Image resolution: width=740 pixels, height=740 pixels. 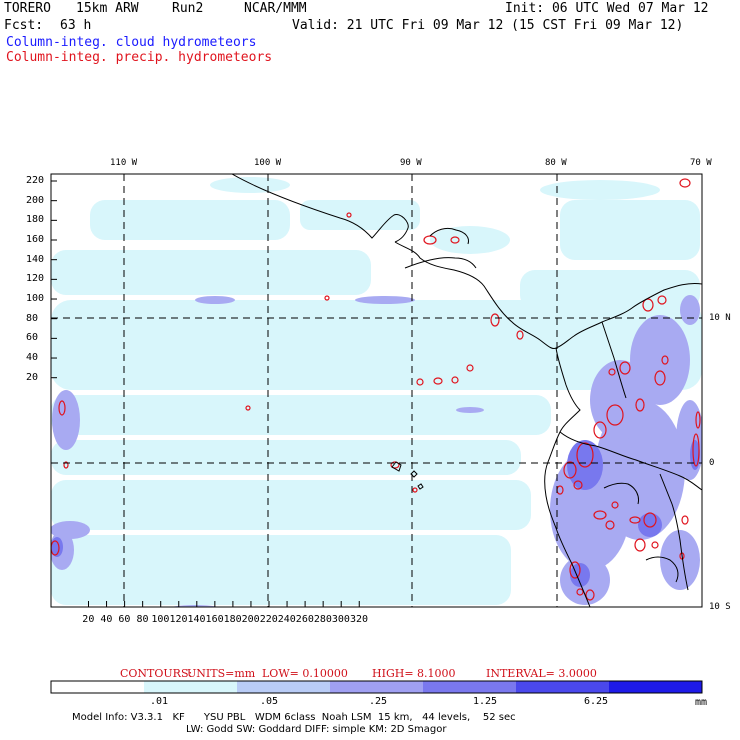 What do you see at coordinates (701, 163) in the screenshot?
I see `lon-label-70w: 70 W` at bounding box center [701, 163].